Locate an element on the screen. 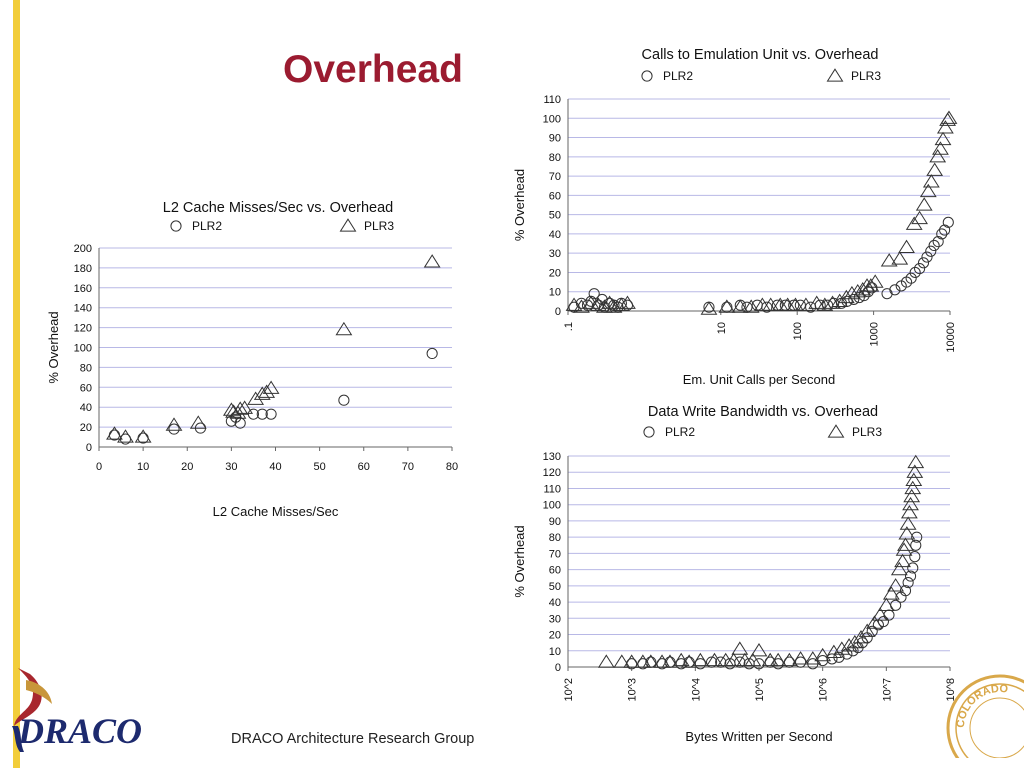  chart-emu-title: Calls to Emulation Unit vs. Overhead is located at coordinates (760, 55).